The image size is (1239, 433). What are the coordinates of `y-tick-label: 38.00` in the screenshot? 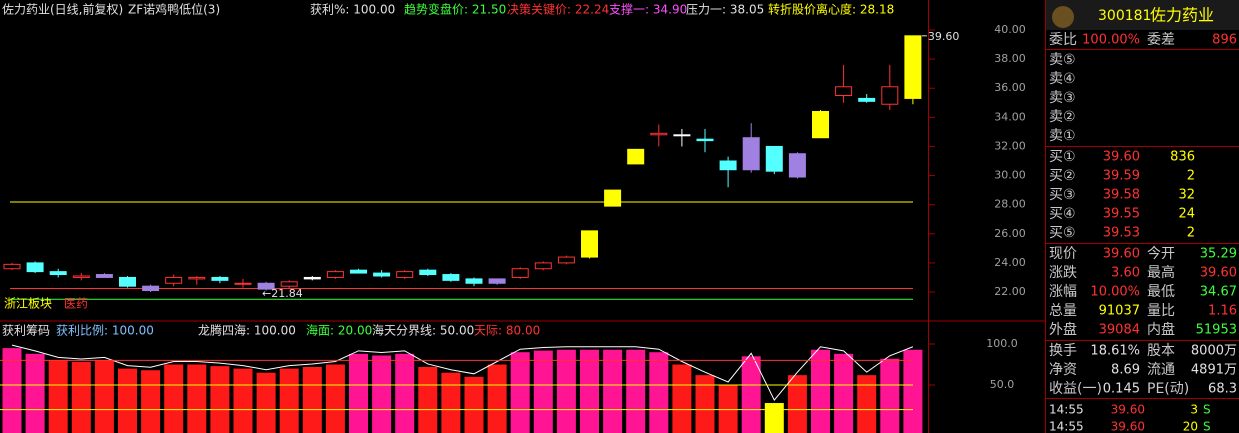 It's located at (1010, 58).